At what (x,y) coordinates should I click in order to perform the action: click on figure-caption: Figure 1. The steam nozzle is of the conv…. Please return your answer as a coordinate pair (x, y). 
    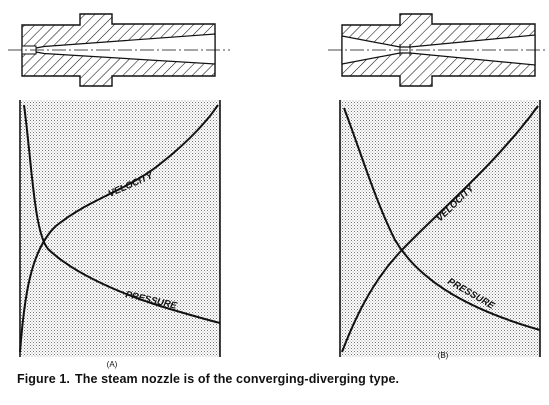
    Looking at the image, I should click on (208, 379).